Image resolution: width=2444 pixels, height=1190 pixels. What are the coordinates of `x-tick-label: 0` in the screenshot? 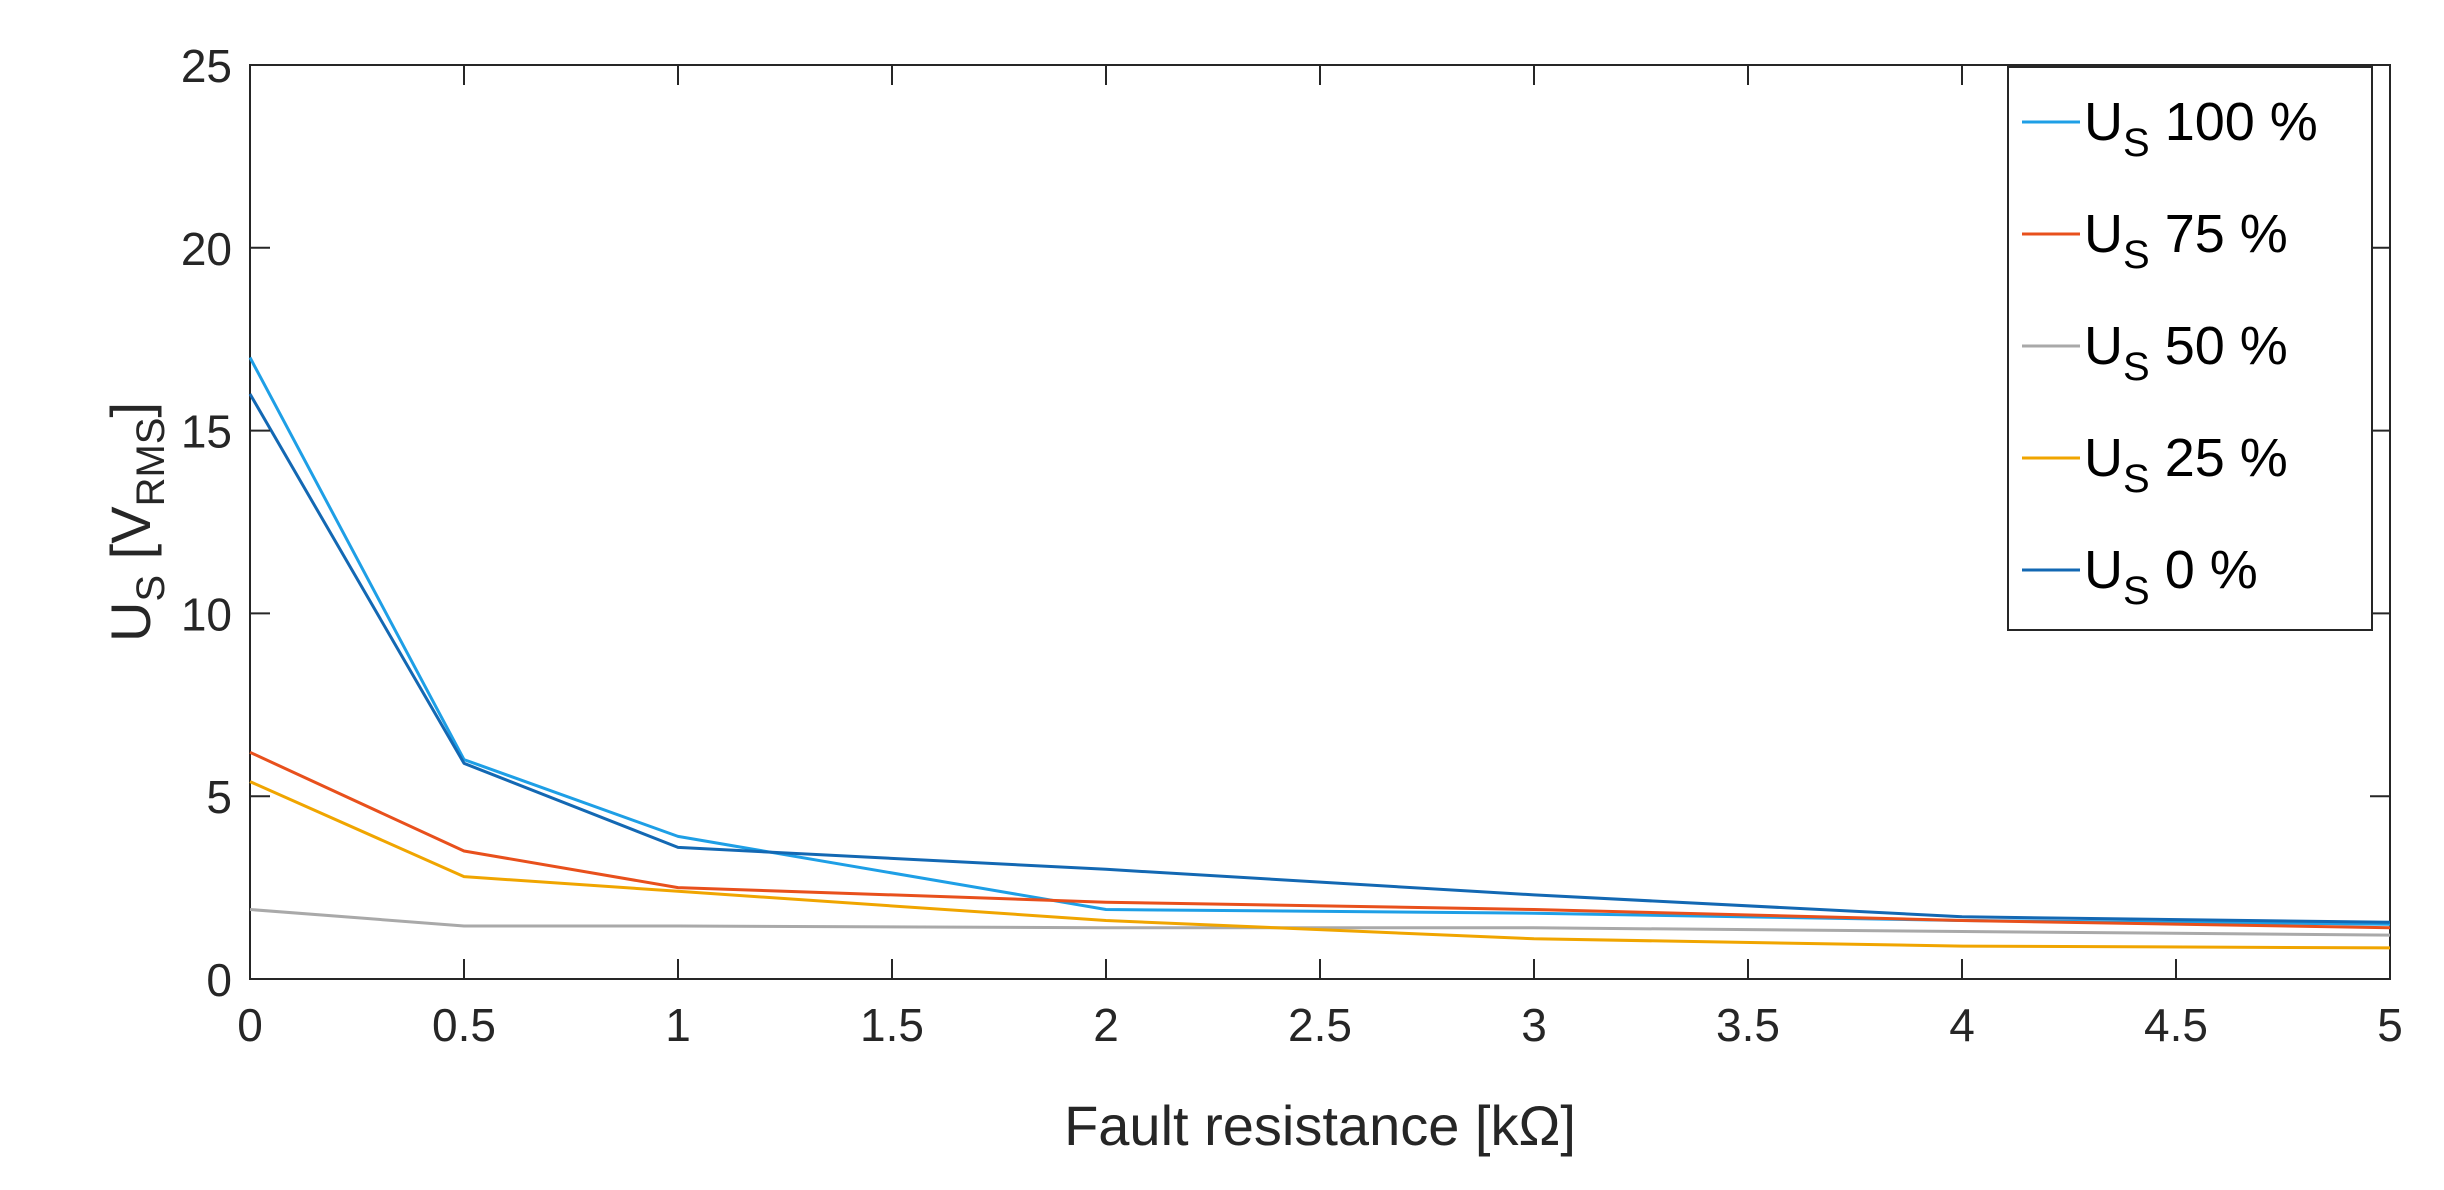 It's located at (250, 1025).